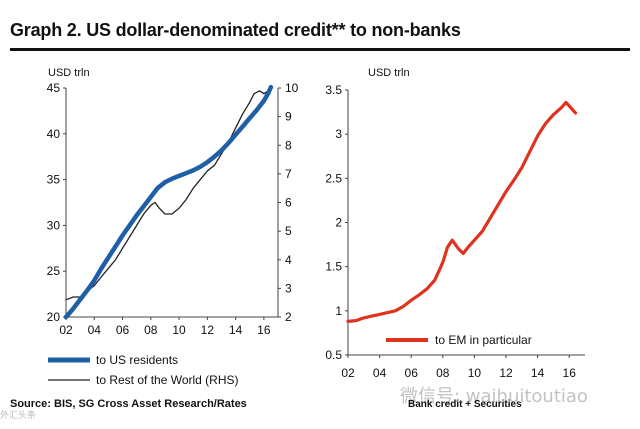 Image resolution: width=640 pixels, height=429 pixels. Describe the element at coordinates (288, 231) in the screenshot. I see `right-y-tick-label: 5` at that location.